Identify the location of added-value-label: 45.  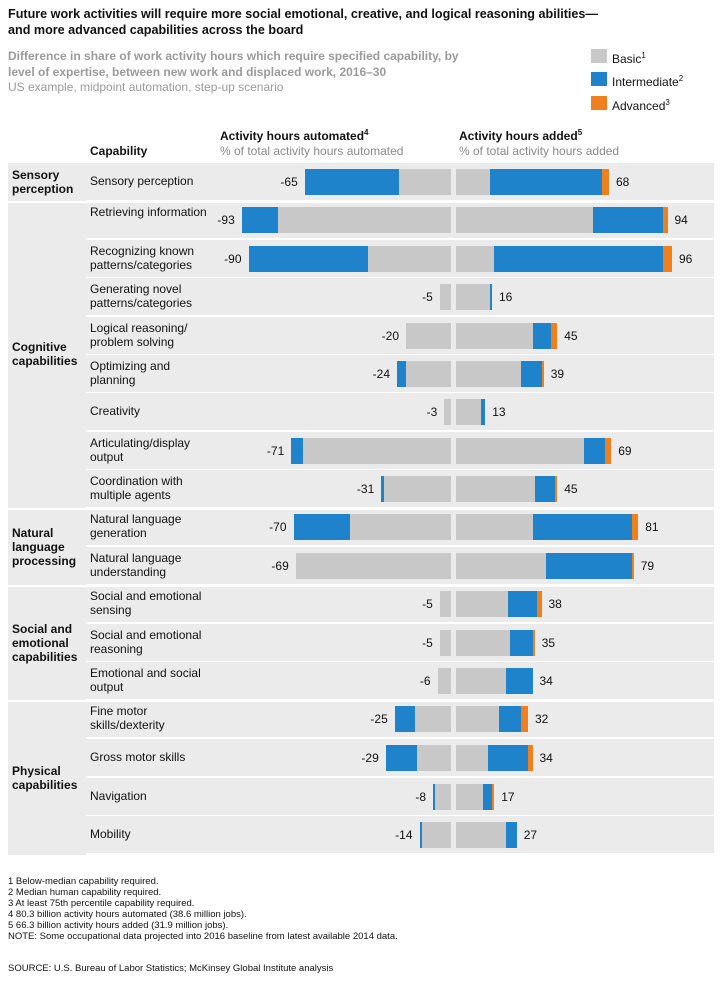
(571, 336).